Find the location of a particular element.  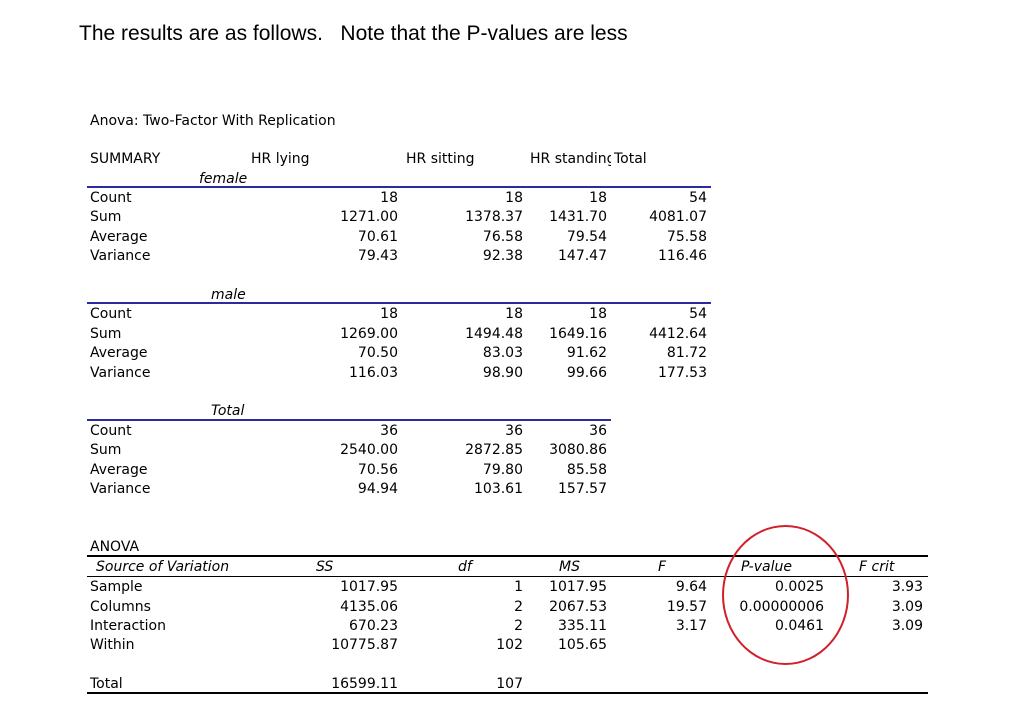

anova-header-df: df is located at coordinates (465, 567).